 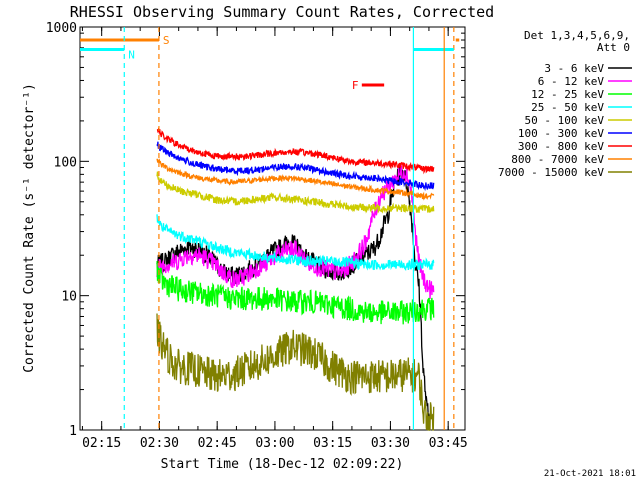 I want to click on y-axis-label: Corrected Count Rate (s⁻¹ detector⁻¹), so click(x=29, y=228).